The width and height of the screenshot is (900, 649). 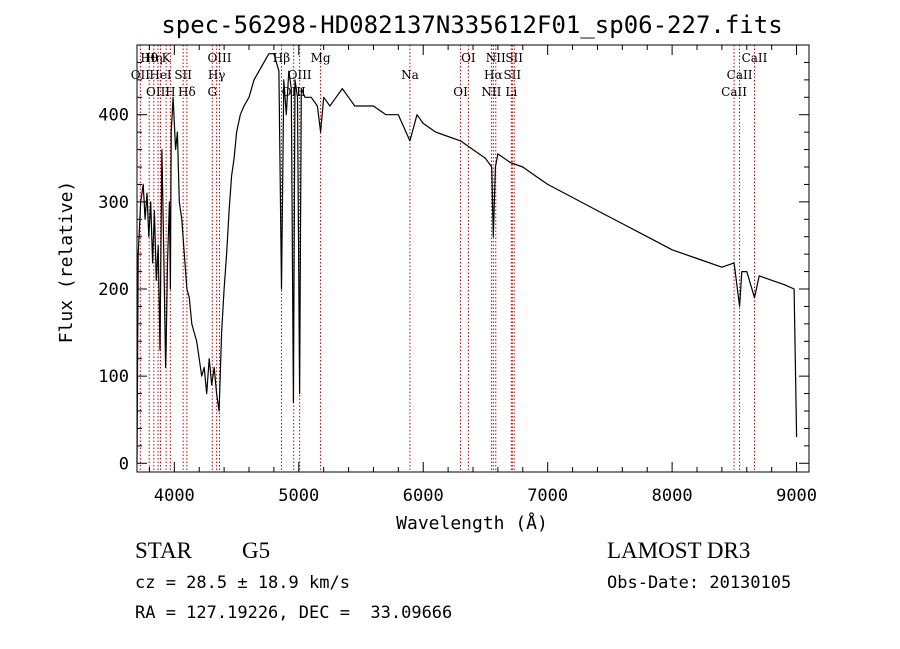 What do you see at coordinates (154, 58) in the screenshot?
I see `line-marker-label: Hη` at bounding box center [154, 58].